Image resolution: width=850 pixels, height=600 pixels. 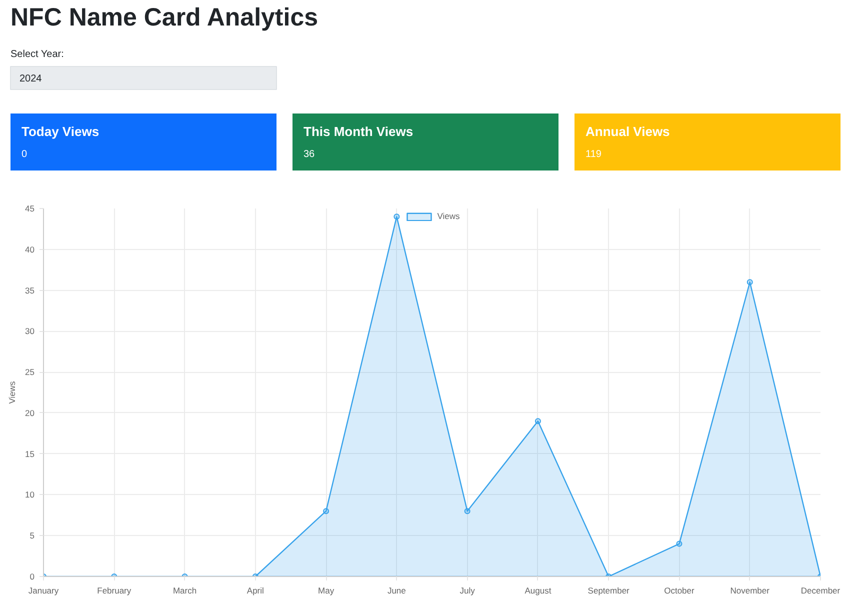 I want to click on y-tick-label: 15, so click(x=30, y=453).